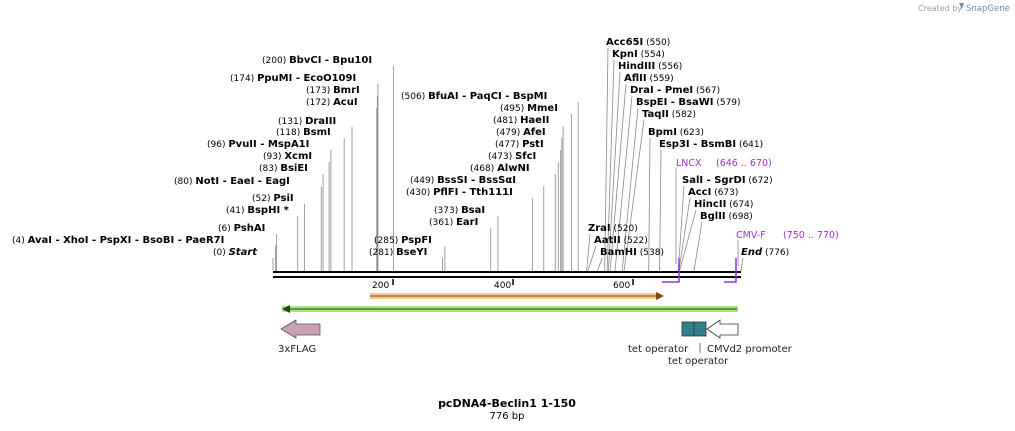 Image resolution: width=1015 pixels, height=431 pixels. Describe the element at coordinates (273, 198) in the screenshot. I see `site-label-psii: (52) PsiI` at that location.